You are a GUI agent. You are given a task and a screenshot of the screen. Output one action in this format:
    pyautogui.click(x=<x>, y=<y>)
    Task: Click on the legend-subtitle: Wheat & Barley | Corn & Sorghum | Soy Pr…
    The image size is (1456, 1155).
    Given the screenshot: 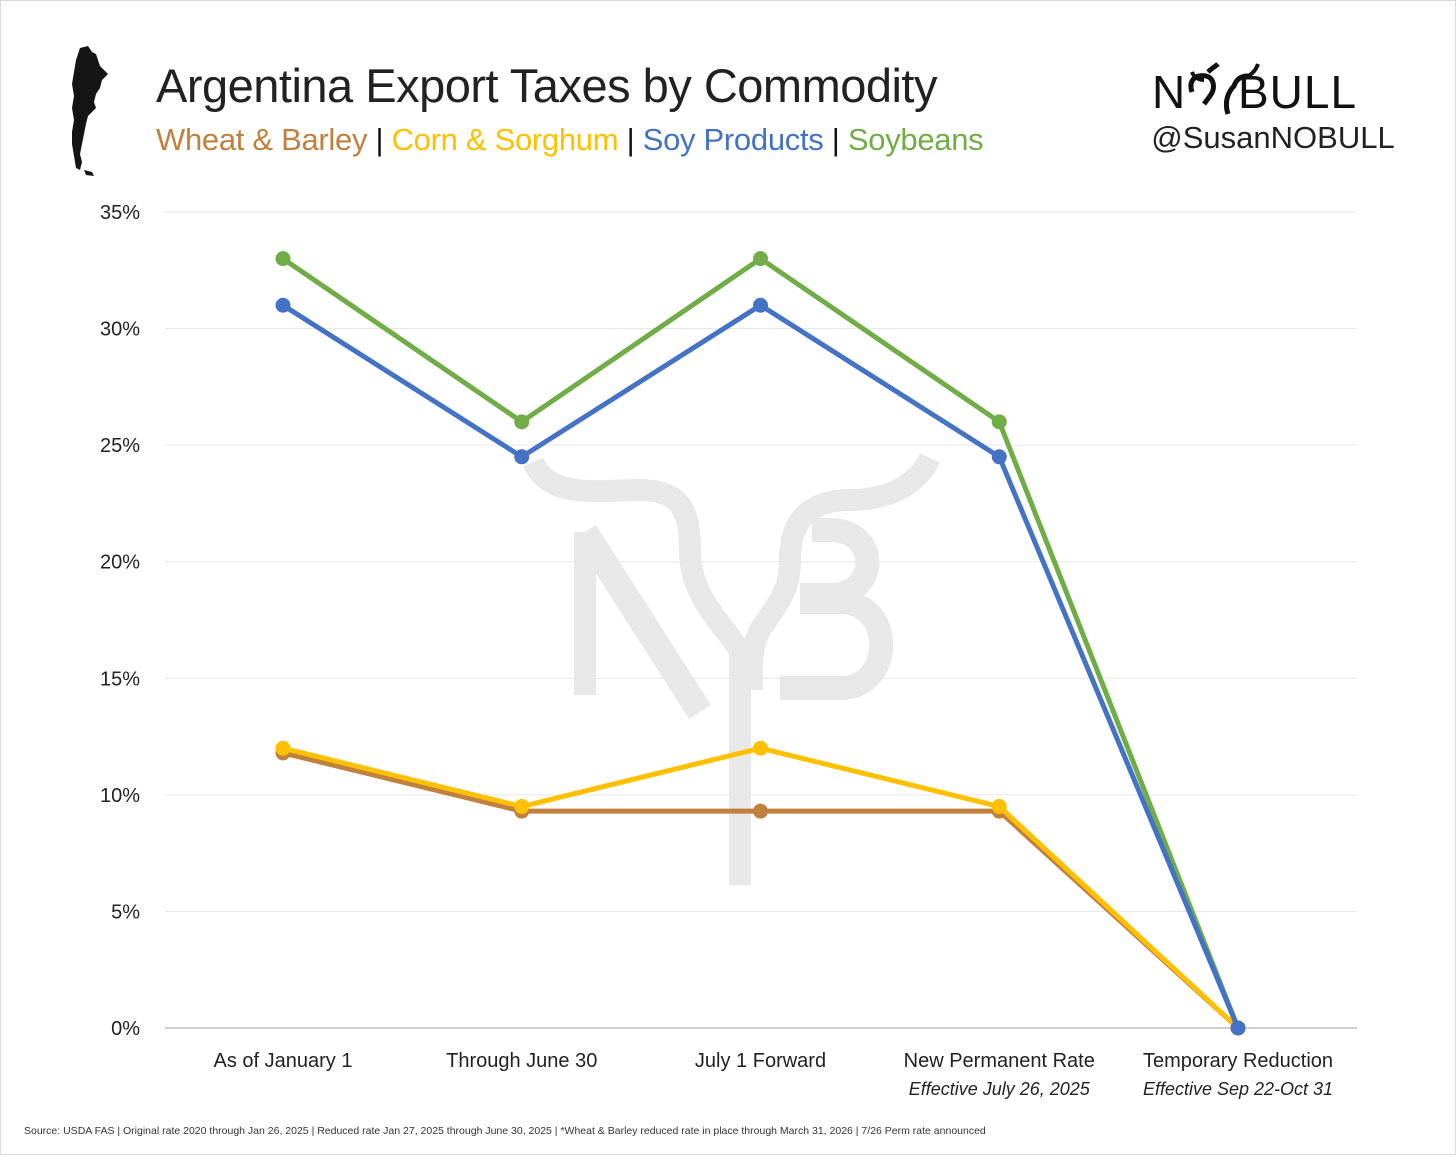 What is the action you would take?
    pyautogui.click(x=570, y=140)
    